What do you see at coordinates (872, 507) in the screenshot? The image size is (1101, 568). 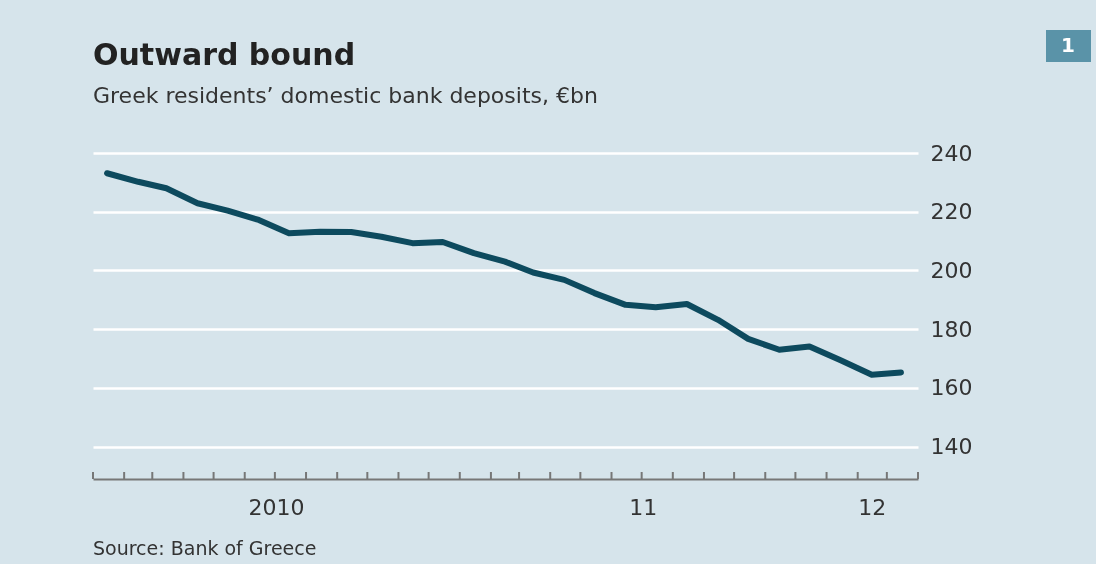 I see `x-tick-label: 12` at bounding box center [872, 507].